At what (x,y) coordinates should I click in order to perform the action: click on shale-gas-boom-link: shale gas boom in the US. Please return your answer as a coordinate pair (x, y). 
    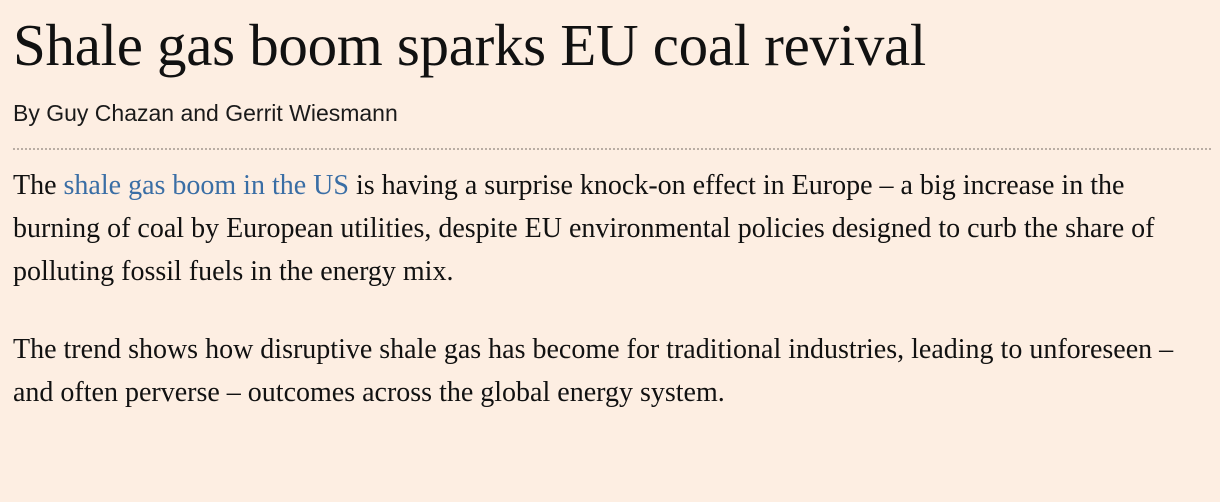
    Looking at the image, I should click on (206, 185).